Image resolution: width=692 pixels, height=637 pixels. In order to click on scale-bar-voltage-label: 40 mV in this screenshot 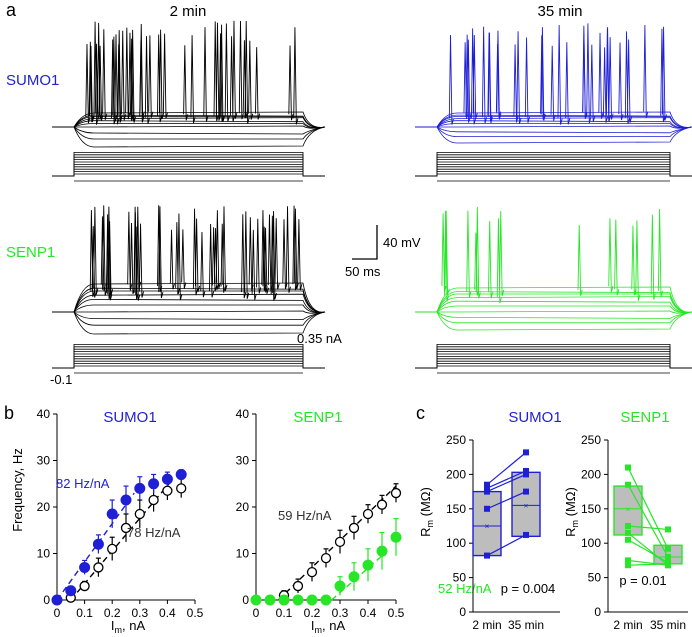, I will do `click(402, 242)`.